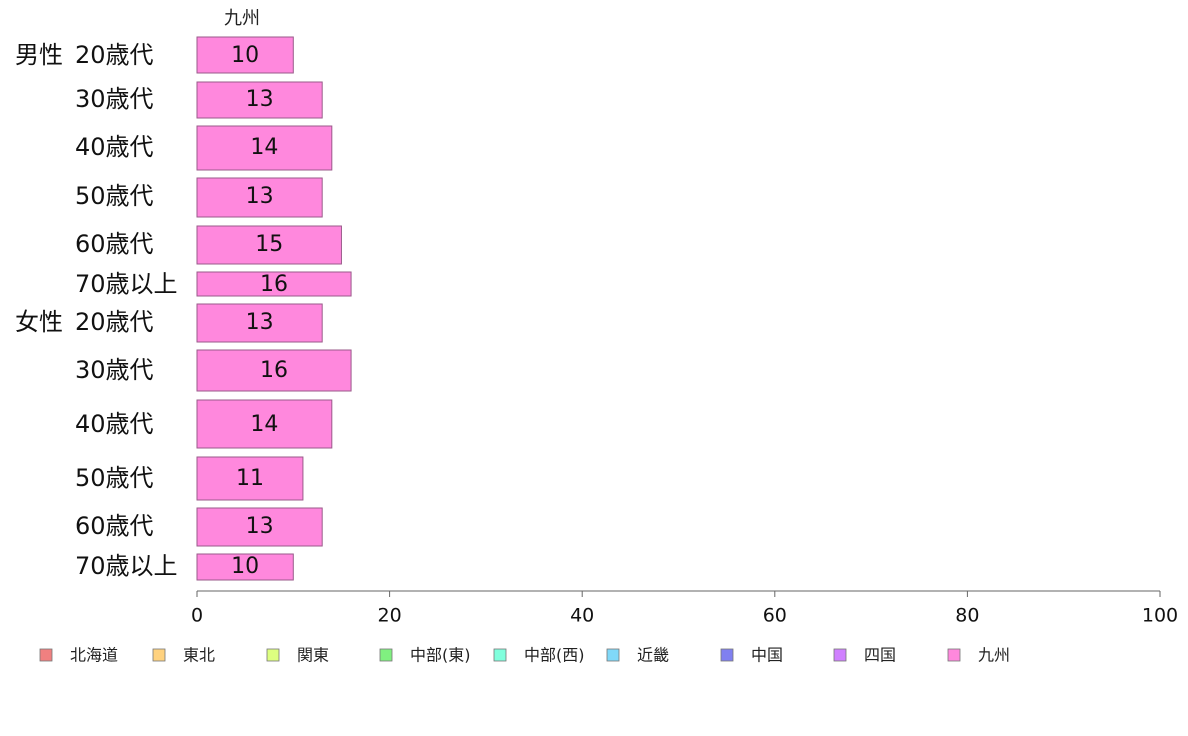 The image size is (1188, 736). What do you see at coordinates (880, 655) in the screenshot?
I see `legend-label-7: 四国` at bounding box center [880, 655].